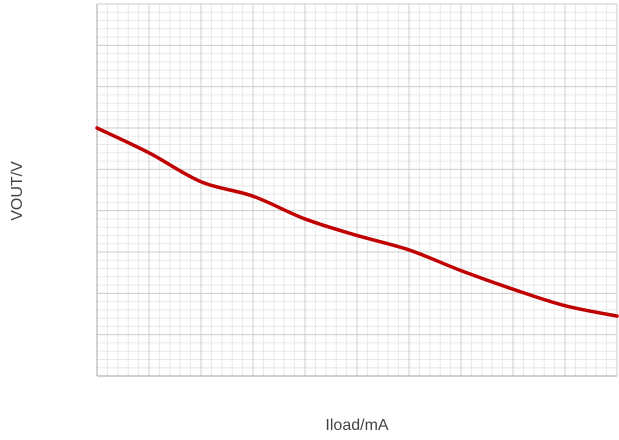  What do you see at coordinates (17, 191) in the screenshot?
I see `y-axis-label: VOUT/V` at bounding box center [17, 191].